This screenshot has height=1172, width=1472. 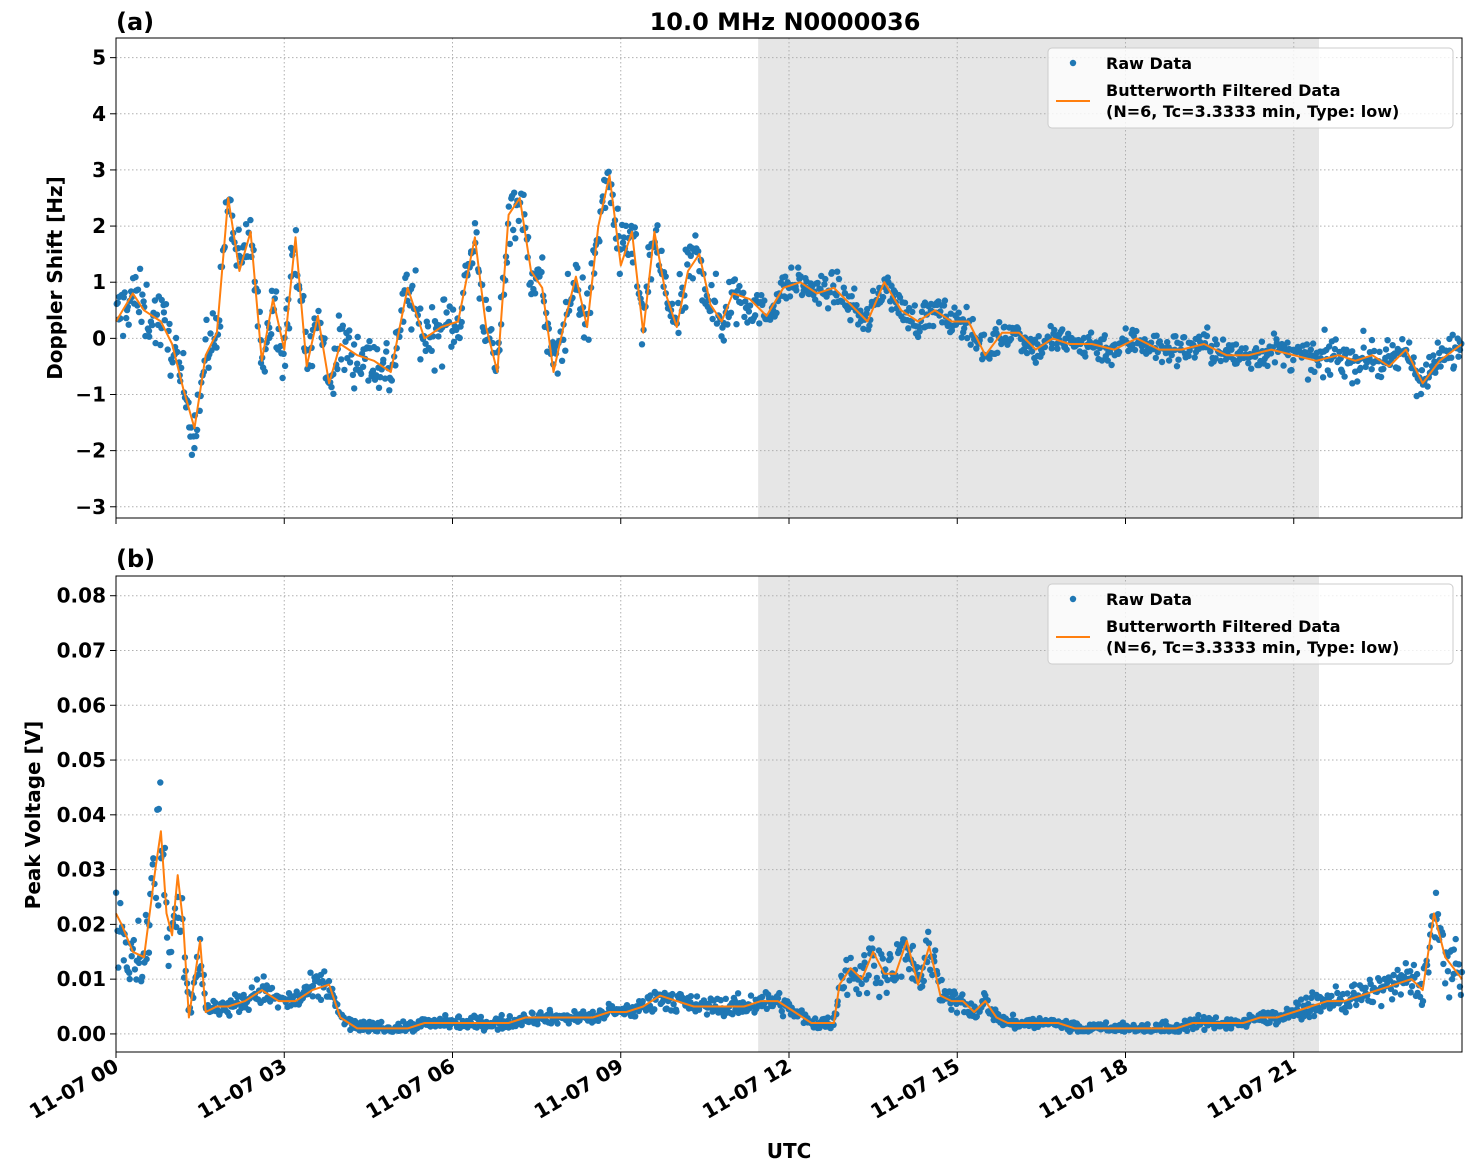 I want to click on panel-b-label: (b), so click(x=135, y=559).